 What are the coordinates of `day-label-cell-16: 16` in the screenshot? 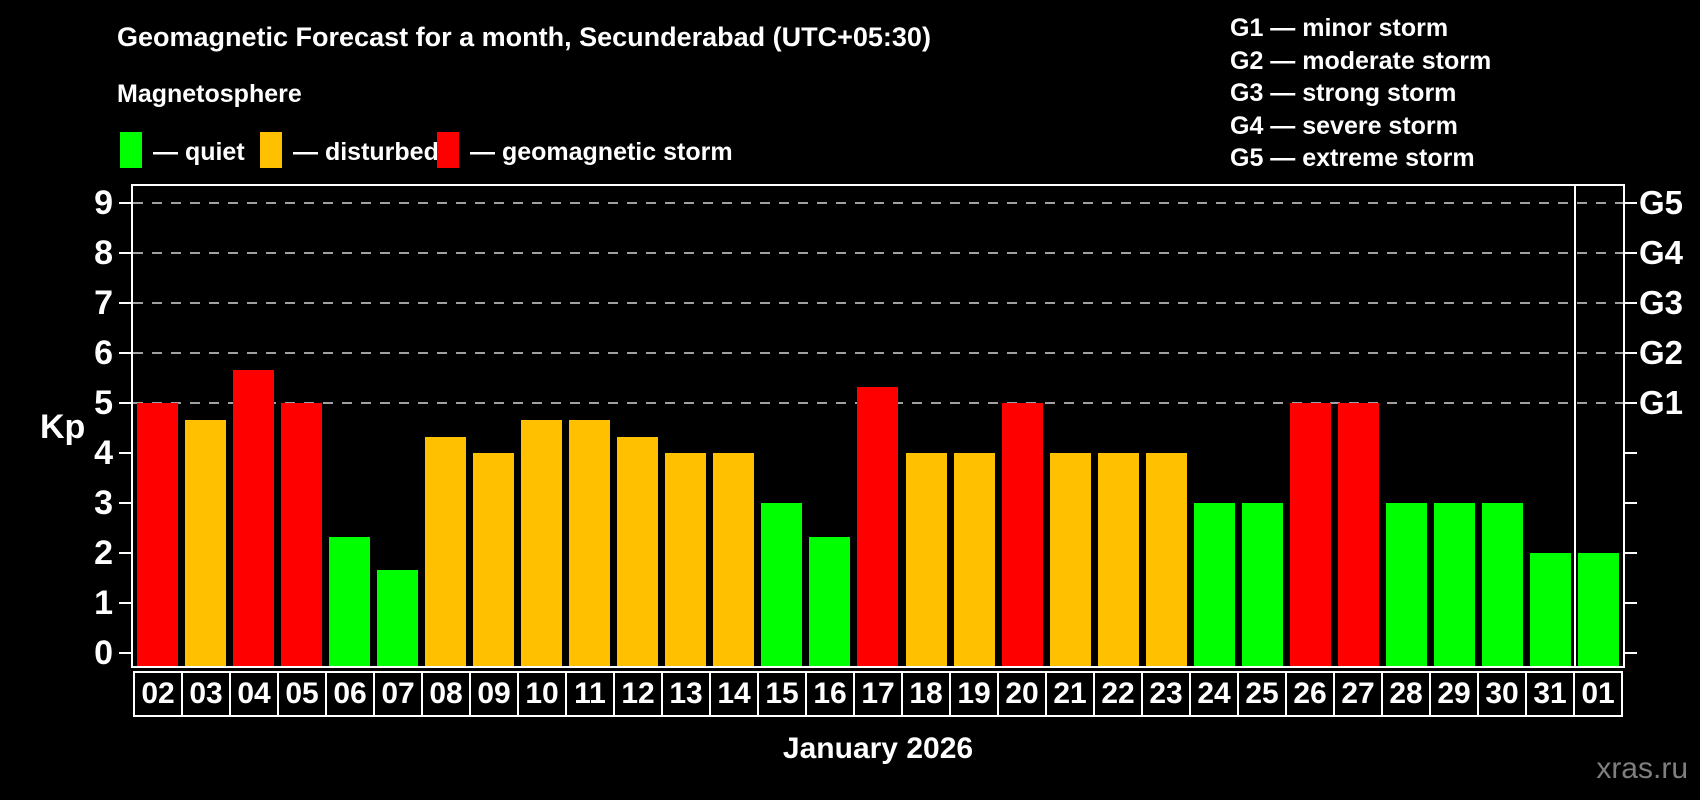 It's located at (830, 694).